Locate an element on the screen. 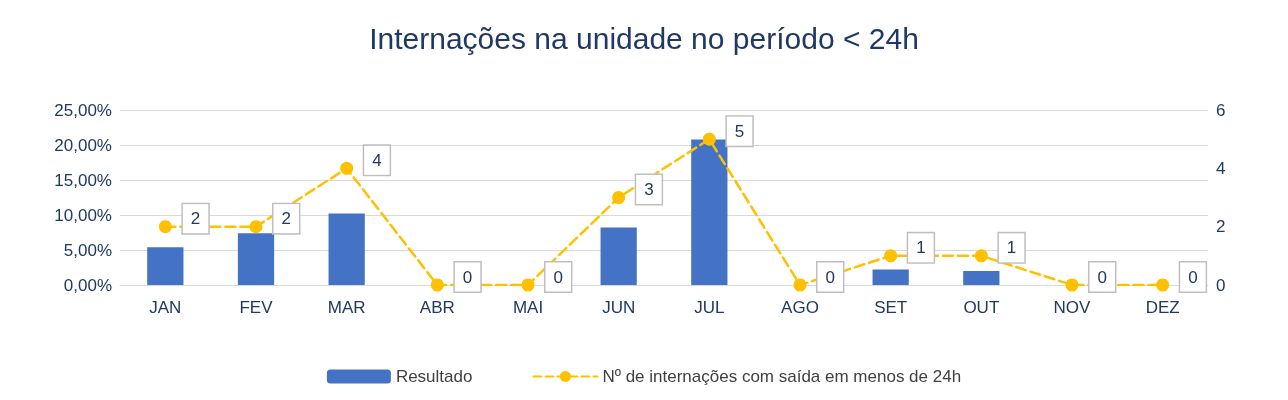 The image size is (1288, 400). y2-tick-label: 4 is located at coordinates (1221, 168).